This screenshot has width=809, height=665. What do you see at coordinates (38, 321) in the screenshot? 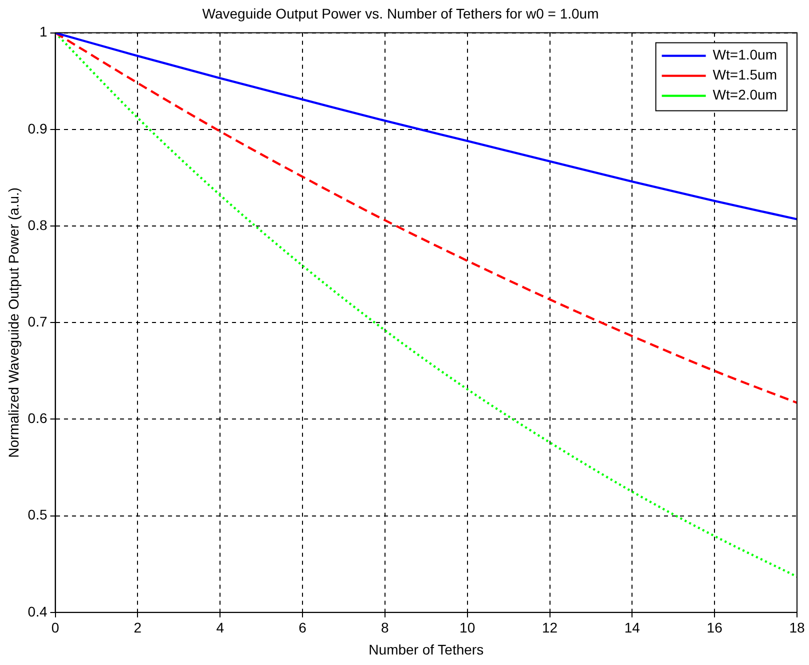
I see `y-tick-label: 0.7` at bounding box center [38, 321].